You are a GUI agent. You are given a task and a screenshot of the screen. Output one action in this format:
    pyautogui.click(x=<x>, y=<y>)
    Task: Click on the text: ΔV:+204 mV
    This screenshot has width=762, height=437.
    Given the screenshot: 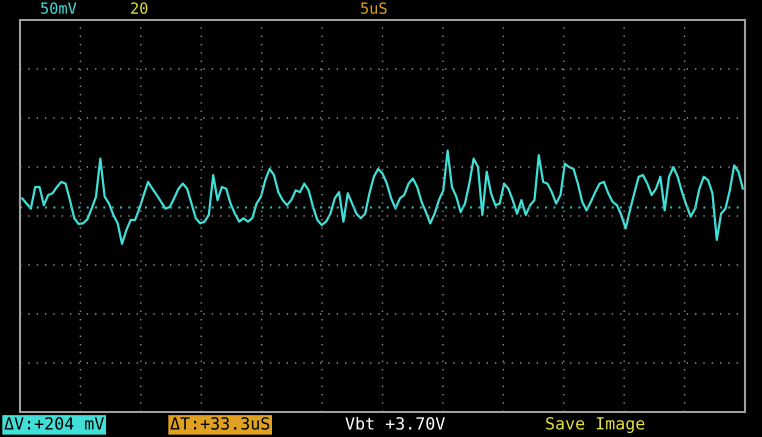 What is the action you would take?
    pyautogui.click(x=54, y=423)
    